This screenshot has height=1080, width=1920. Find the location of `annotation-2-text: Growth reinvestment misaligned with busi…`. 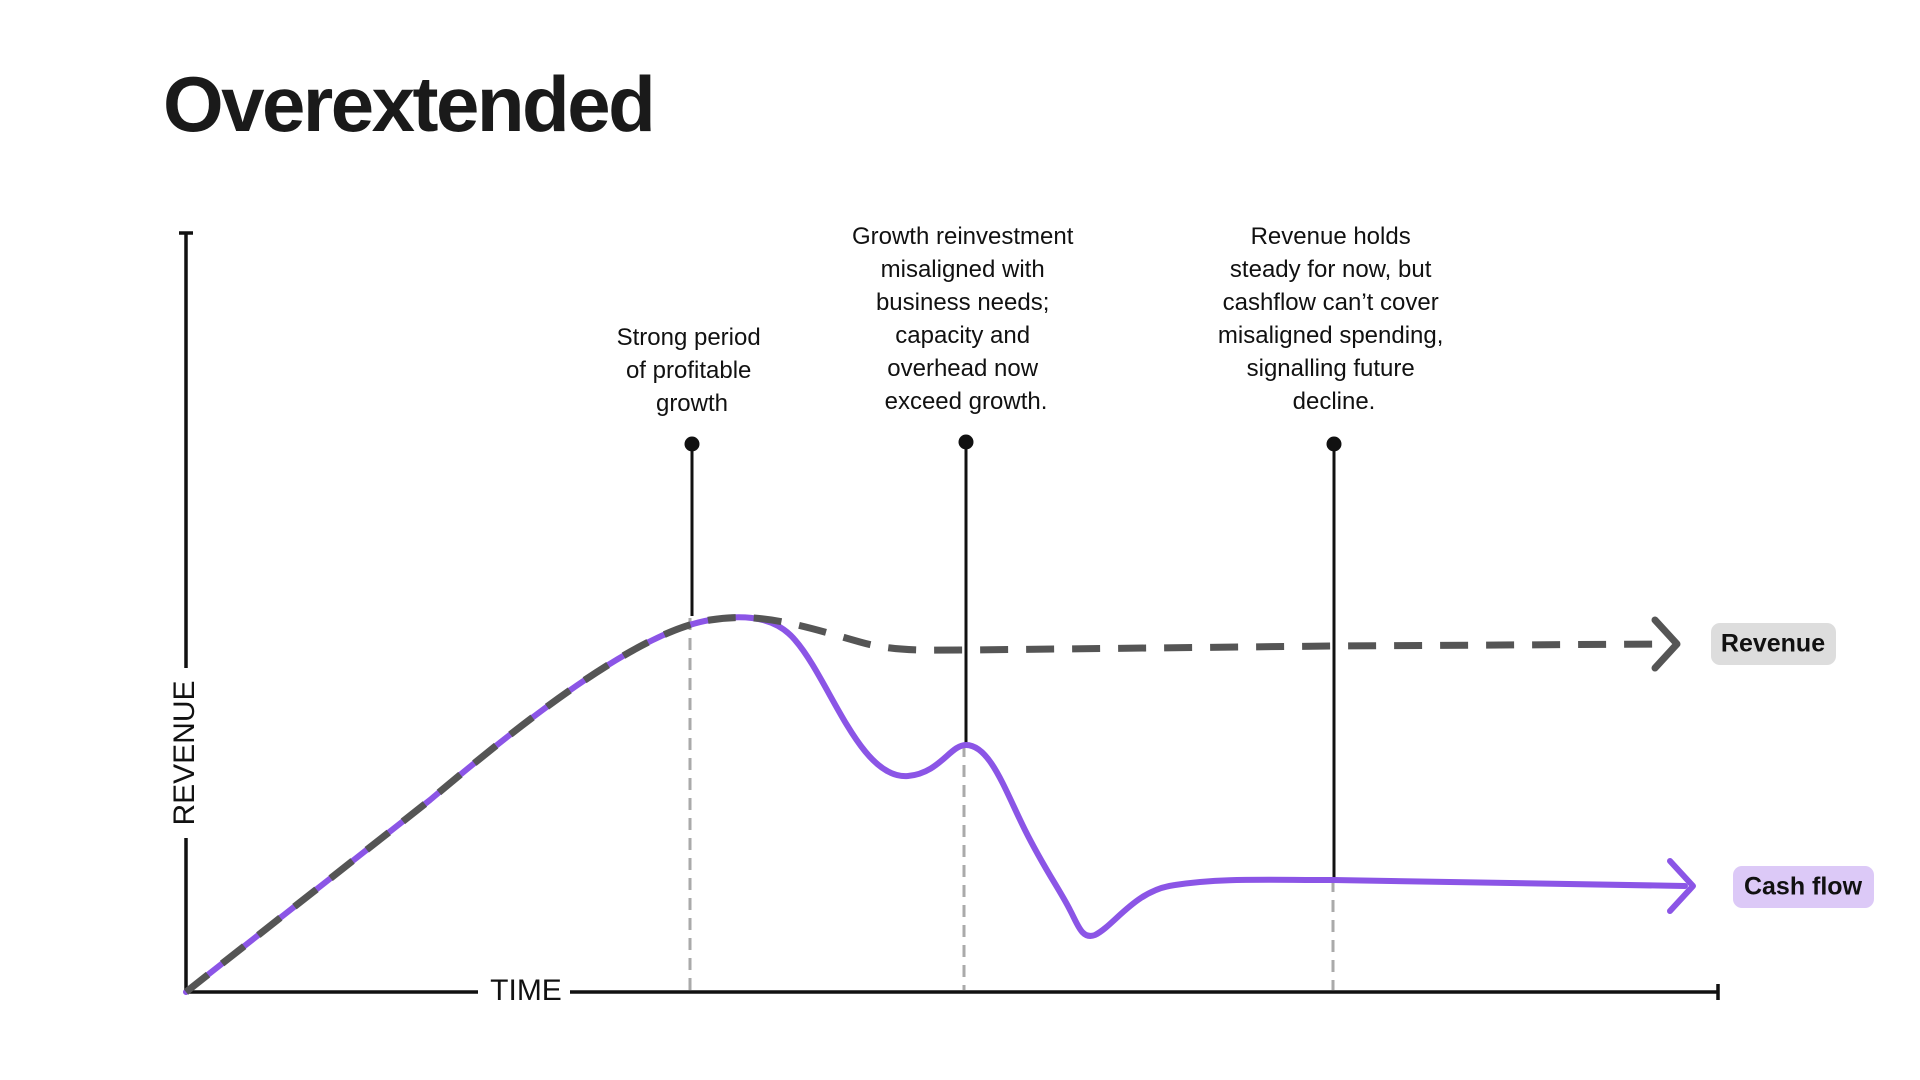

annotation-2-text: Growth reinvestment misaligned with busi… is located at coordinates (966, 319).